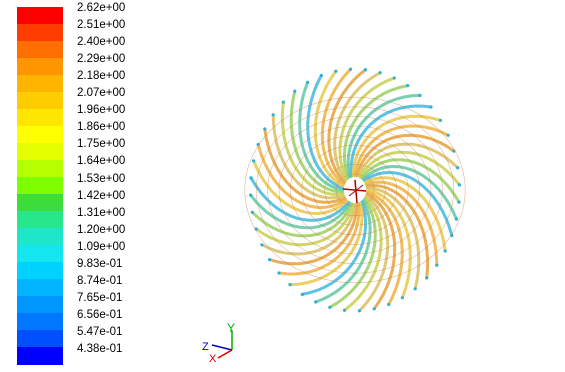 The height and width of the screenshot is (372, 565). I want to click on legend-label: 2.29e+00, so click(101, 59).